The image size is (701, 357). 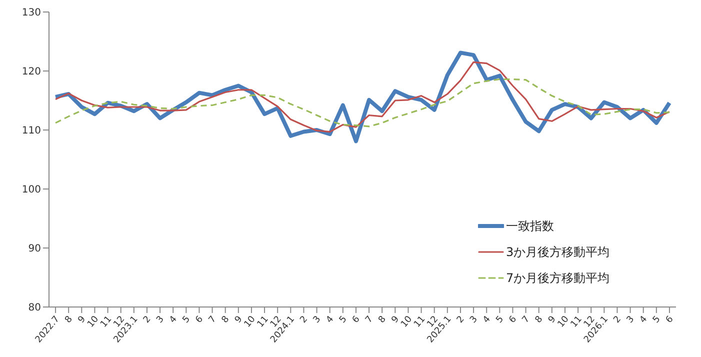 What do you see at coordinates (31, 131) in the screenshot?
I see `y-tick-label: 110` at bounding box center [31, 131].